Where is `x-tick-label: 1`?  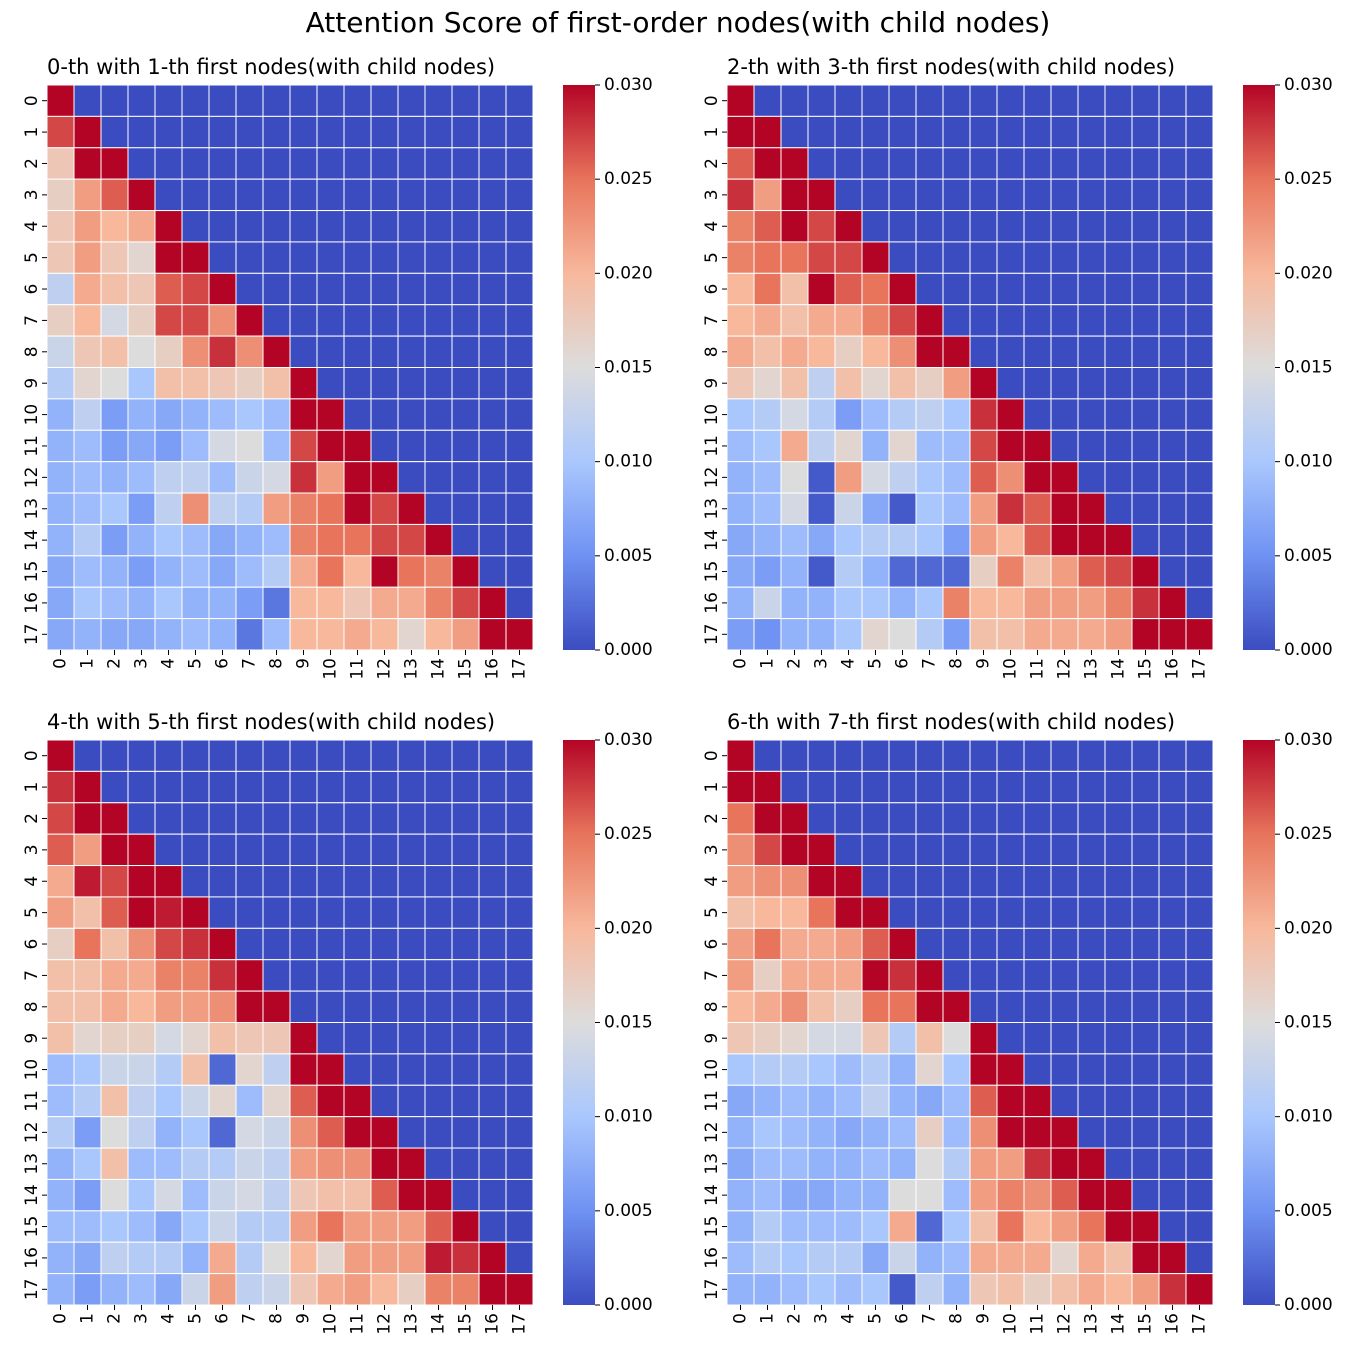
x-tick-label: 1 is located at coordinates (768, 663).